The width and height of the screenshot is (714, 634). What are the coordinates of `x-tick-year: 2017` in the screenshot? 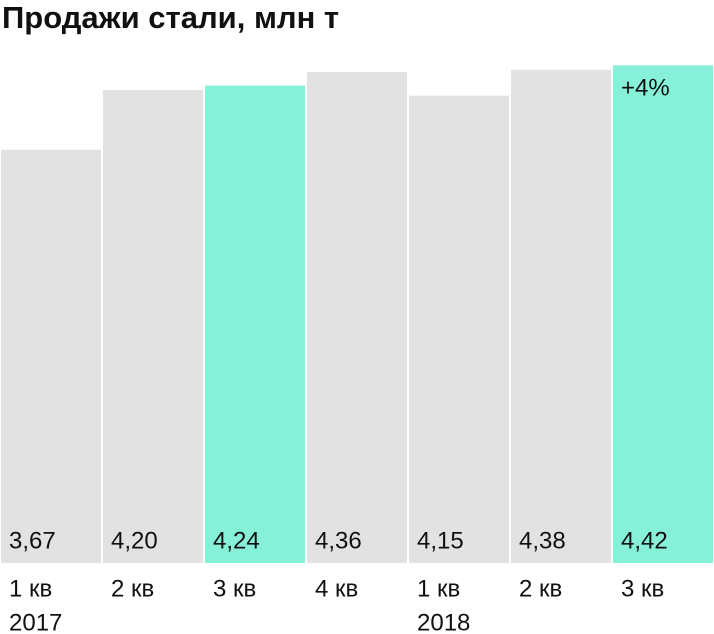 It's located at (35, 621).